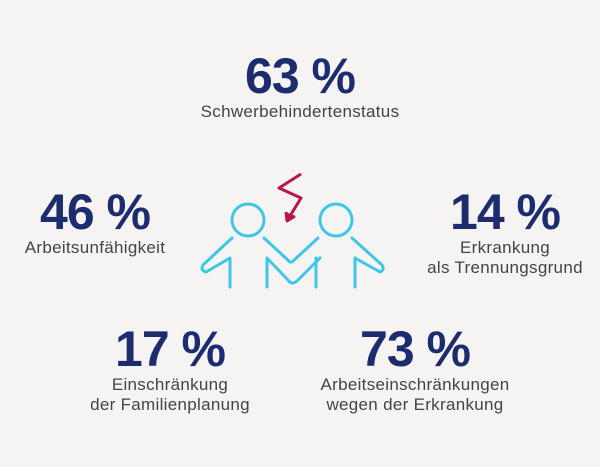 The image size is (600, 467). I want to click on left-head-icon, so click(248, 220).